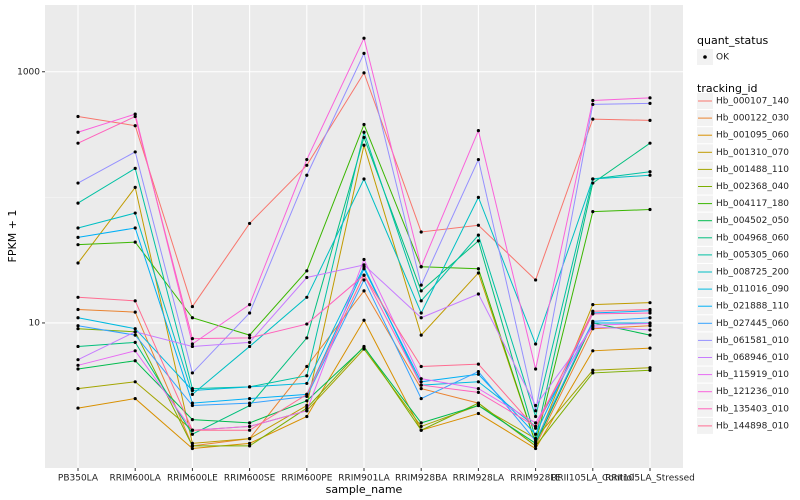  What do you see at coordinates (28, 72) in the screenshot?
I see `y-tick-label: 1000` at bounding box center [28, 72].